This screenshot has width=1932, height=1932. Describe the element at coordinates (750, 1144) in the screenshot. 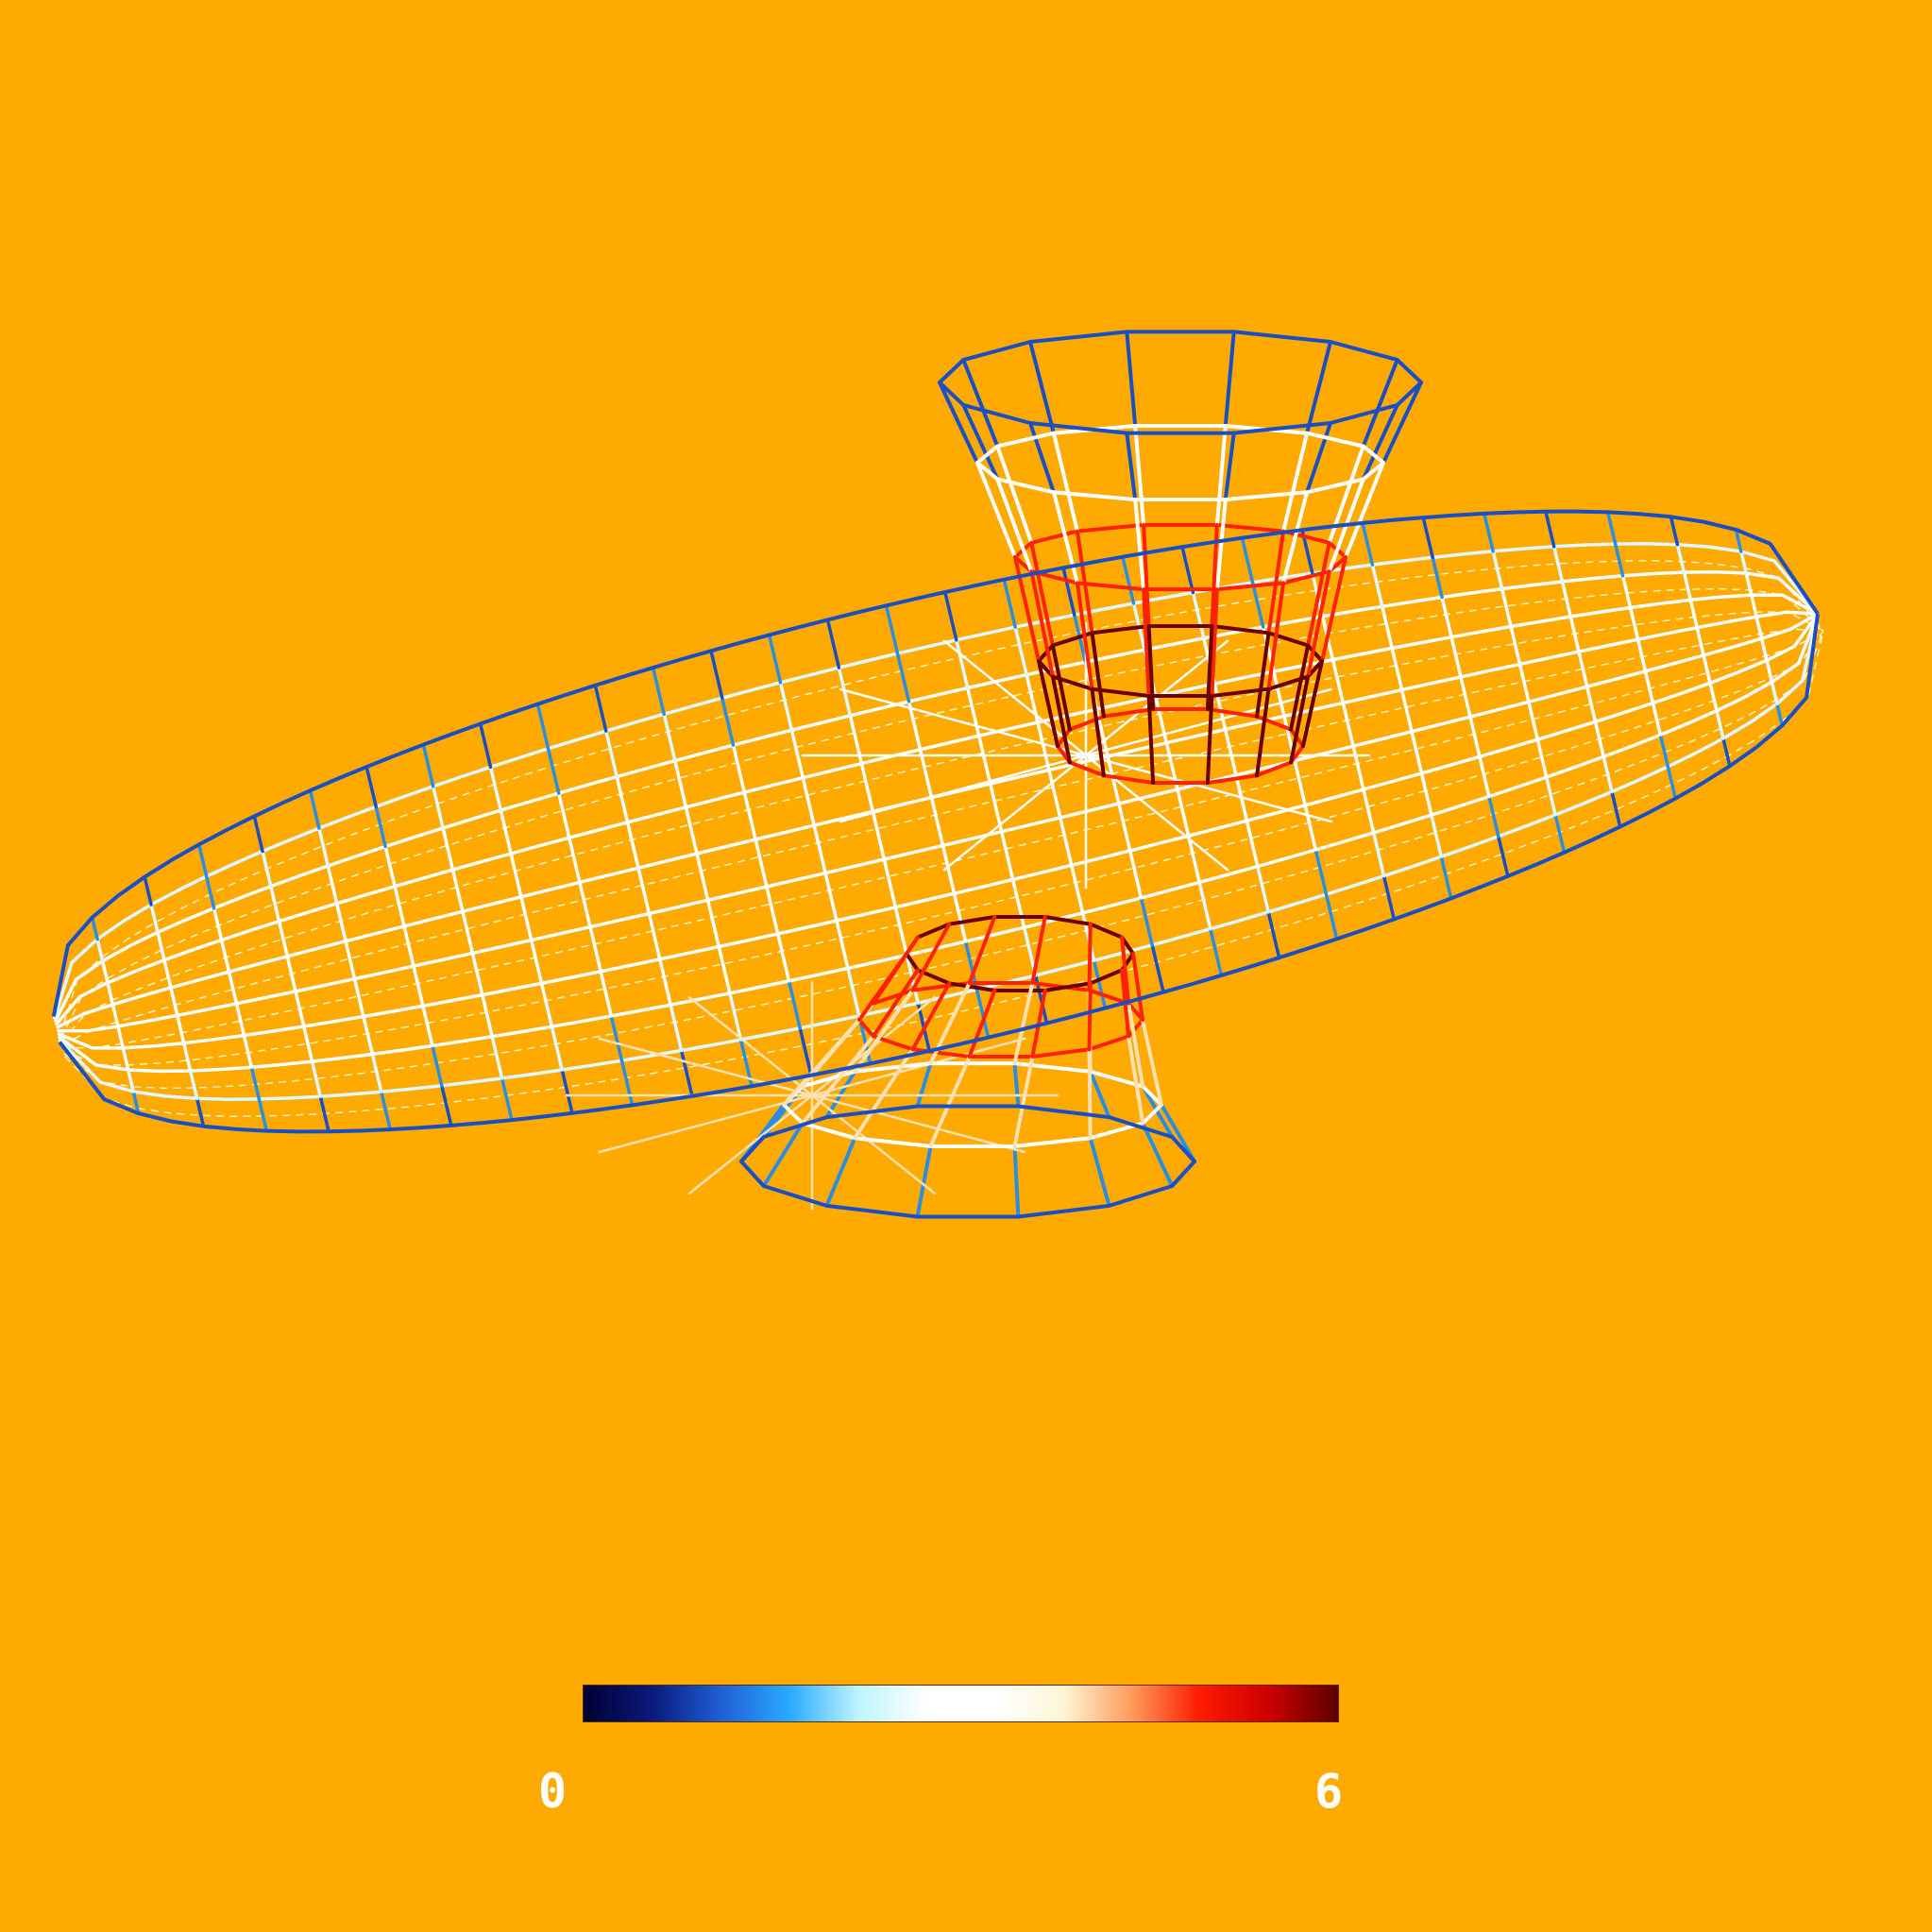

I see `junction-flow-edge` at that location.